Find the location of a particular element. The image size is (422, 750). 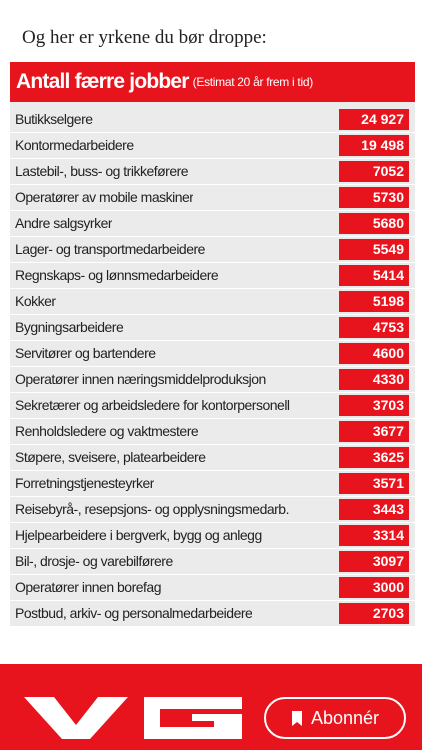

row-label: Butikkselgere is located at coordinates (54, 119).